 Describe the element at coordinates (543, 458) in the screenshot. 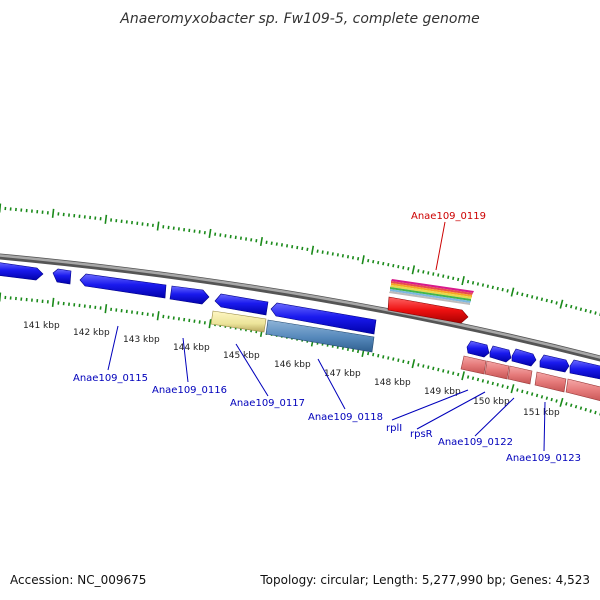

I see `gene-label-anae109-0123: Anae109_0123` at that location.